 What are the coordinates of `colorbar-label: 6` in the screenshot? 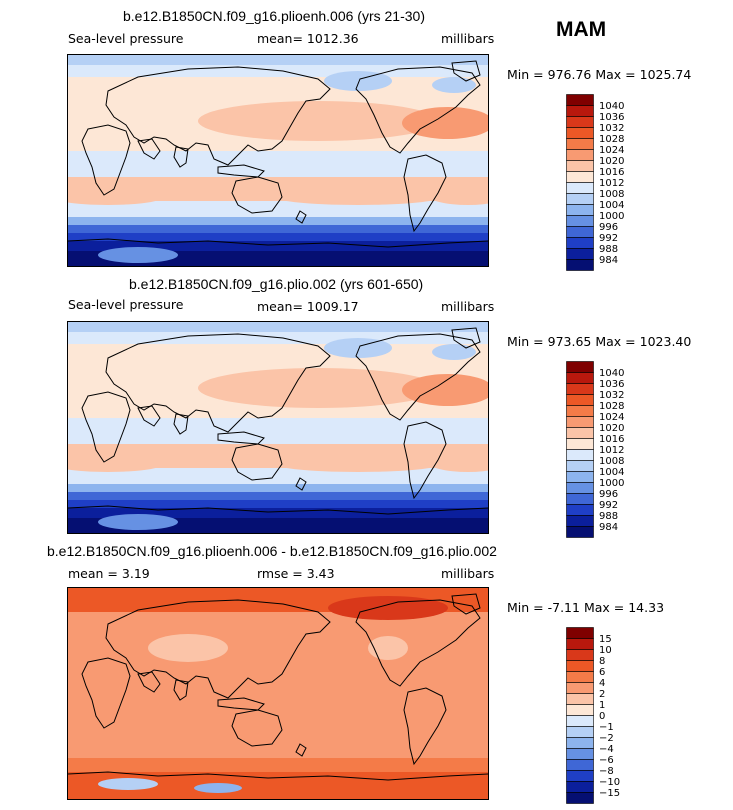 It's located at (602, 672).